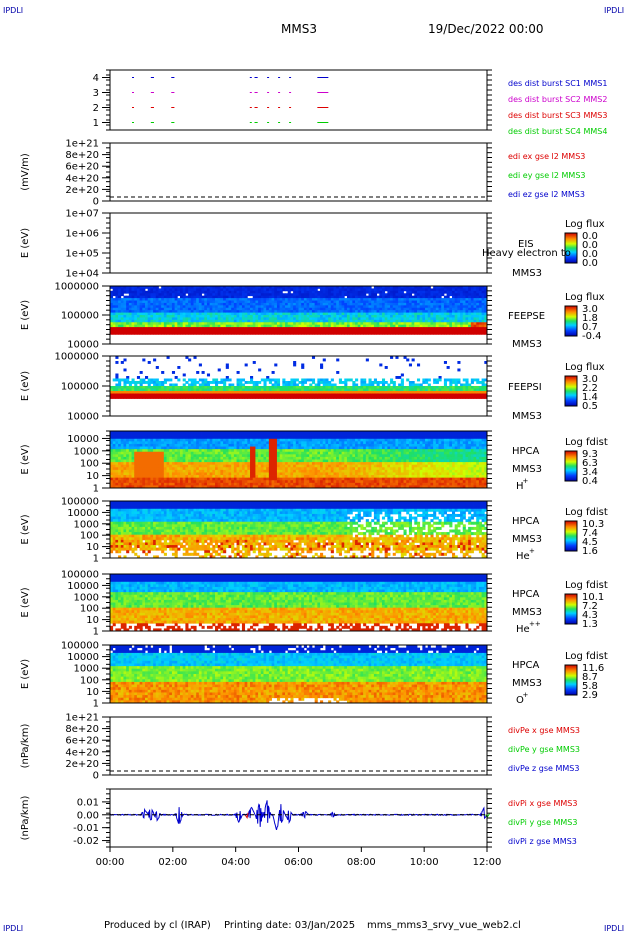  I want to click on spectrogram-feepse, so click(299, 310).